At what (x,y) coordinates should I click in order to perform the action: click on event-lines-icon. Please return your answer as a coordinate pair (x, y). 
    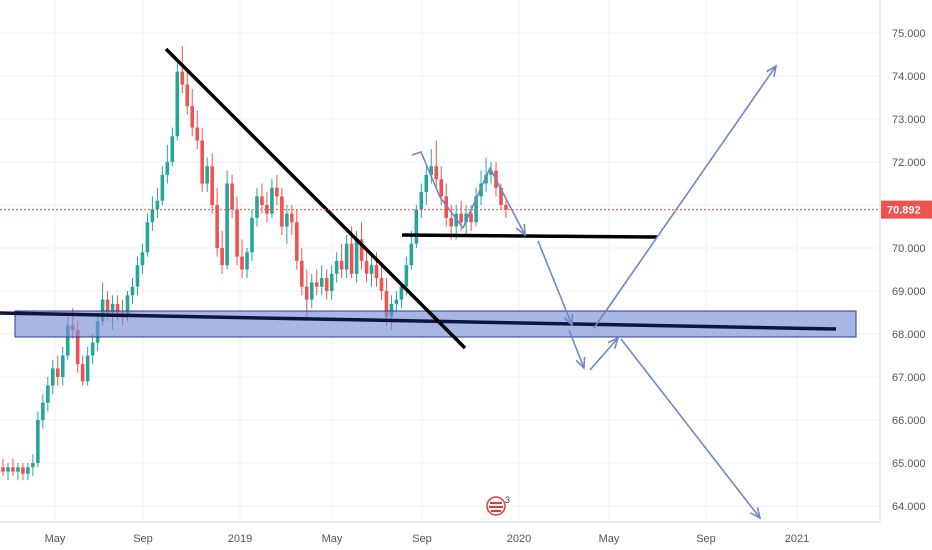
    Looking at the image, I should click on (496, 507).